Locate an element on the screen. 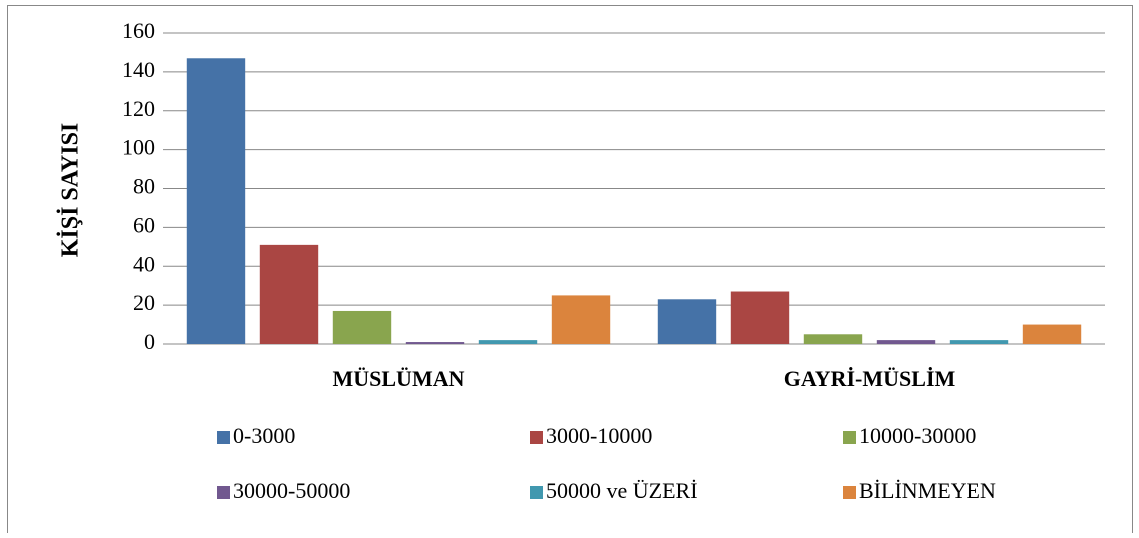 Image resolution: width=1139 pixels, height=538 pixels. y-tick-label: 120 is located at coordinates (138, 108).